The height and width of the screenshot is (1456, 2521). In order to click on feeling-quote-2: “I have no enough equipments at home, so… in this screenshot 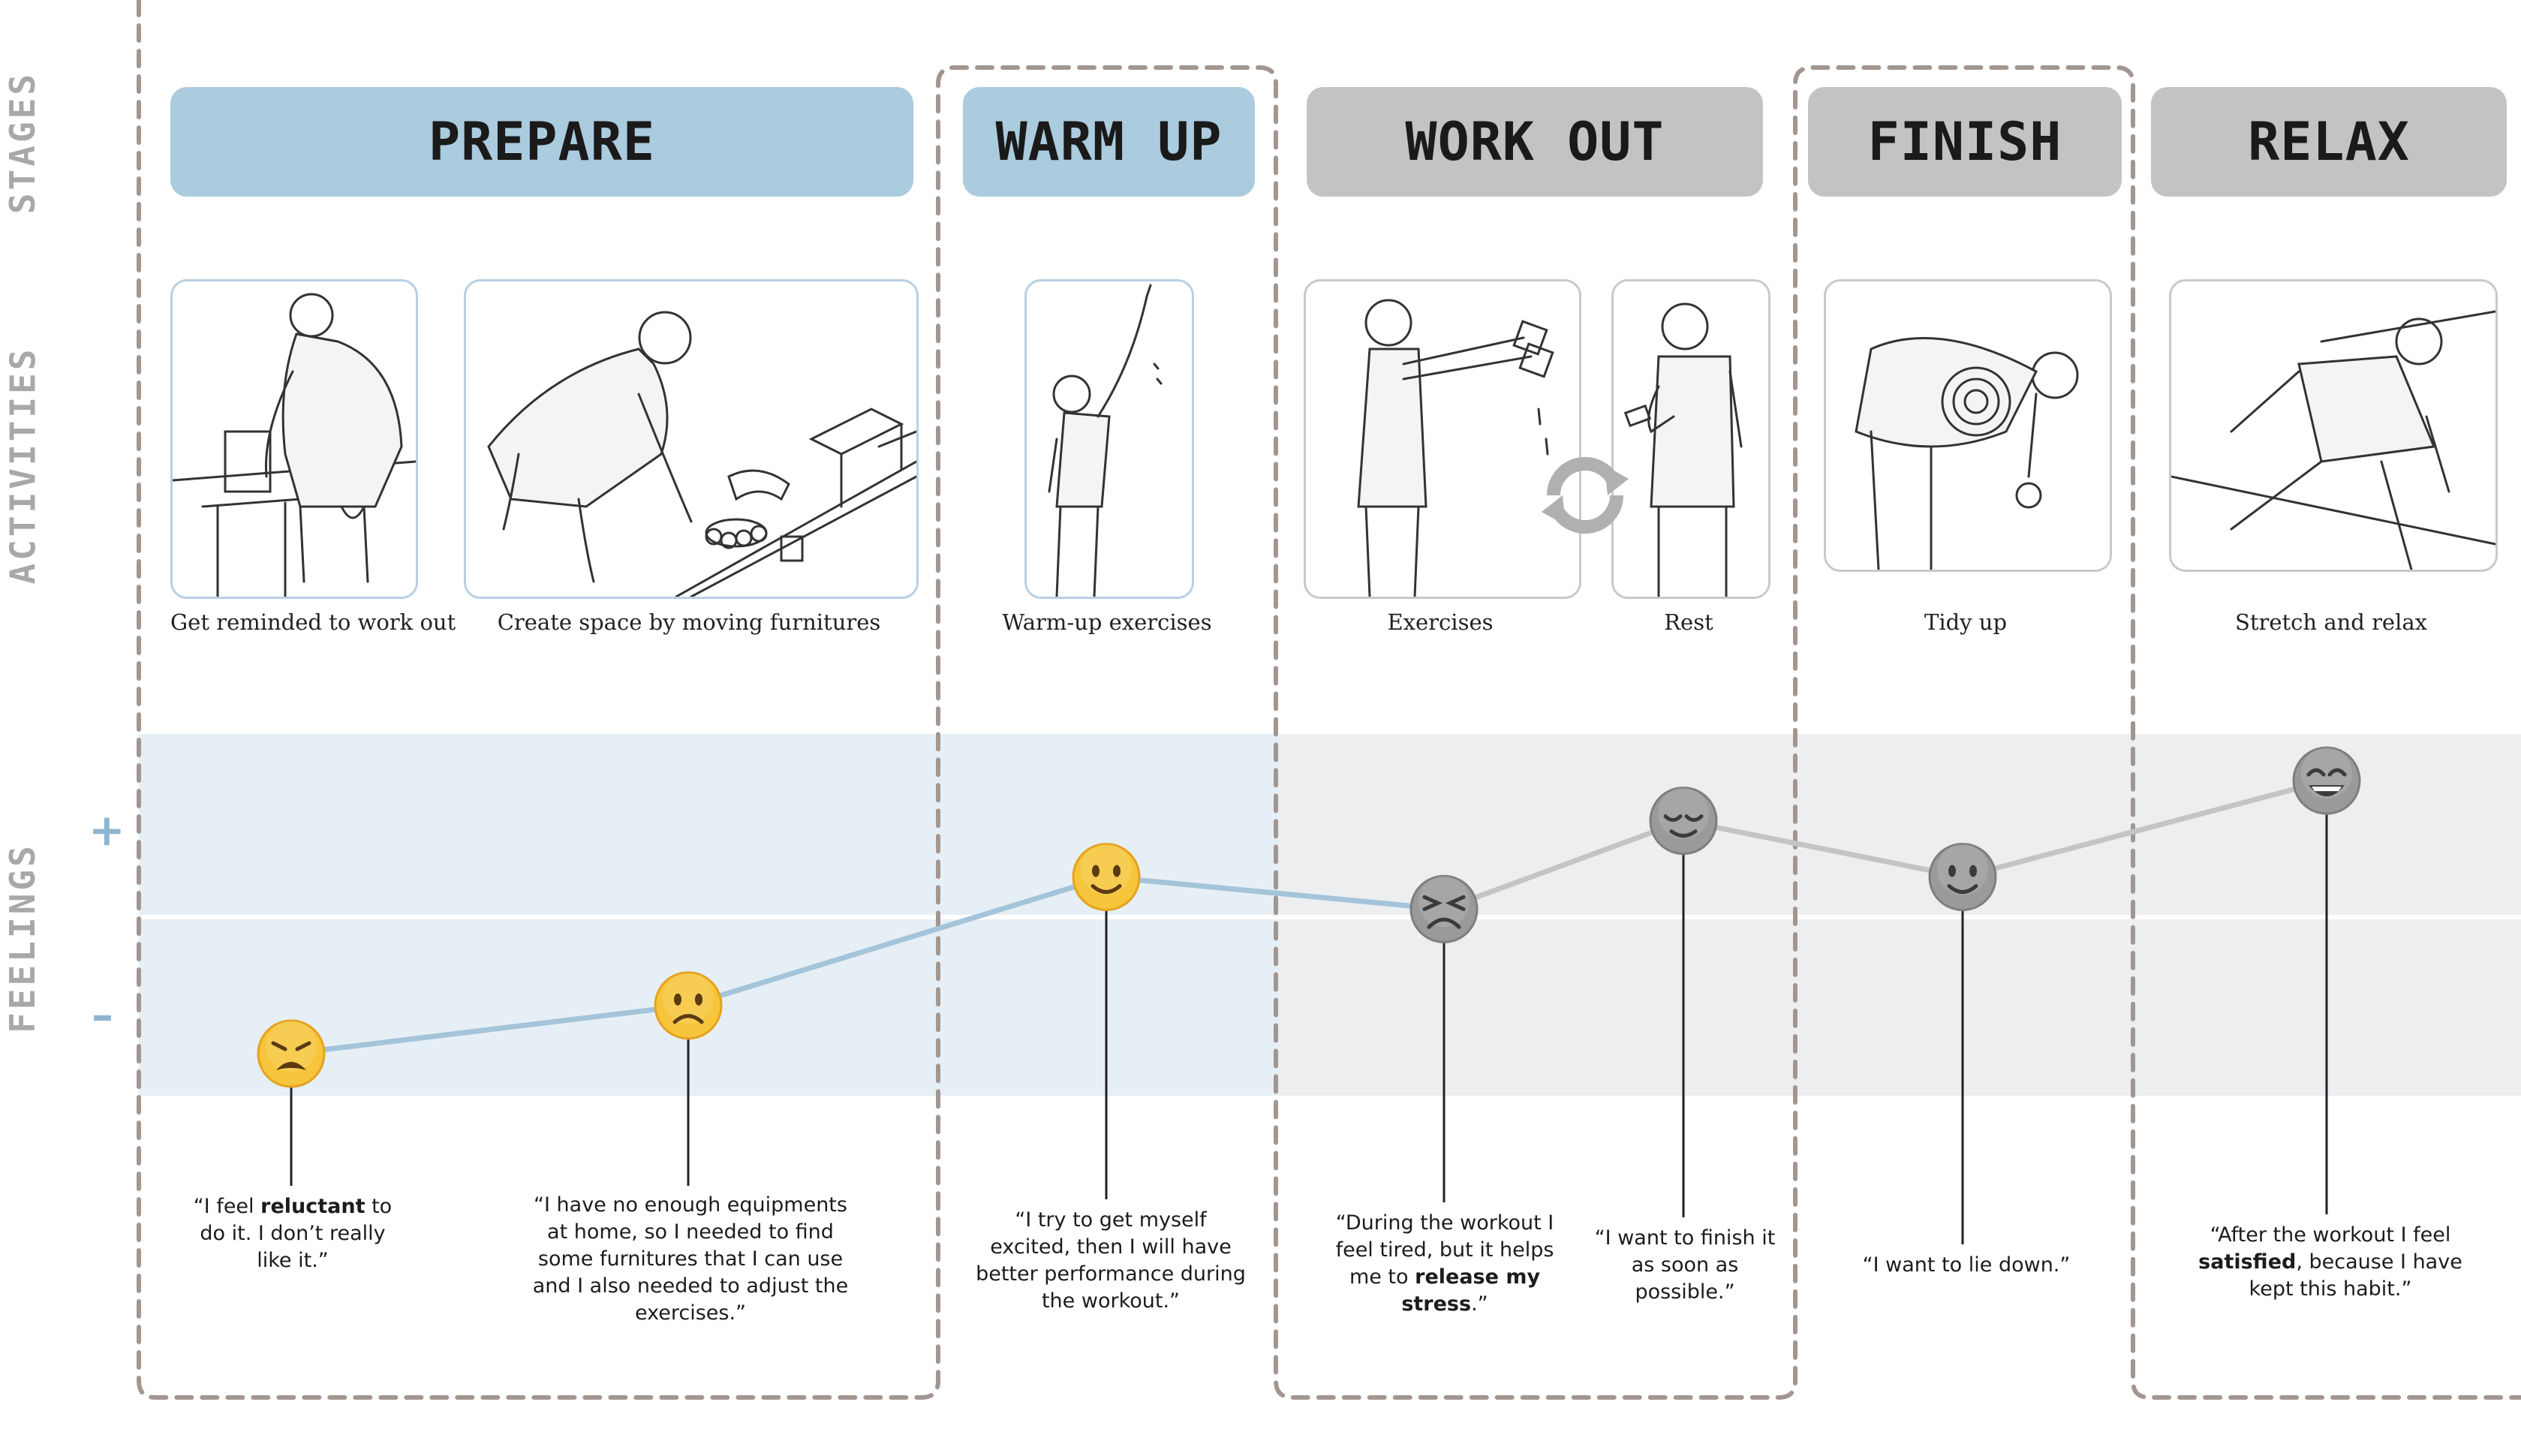, I will do `click(690, 1259)`.